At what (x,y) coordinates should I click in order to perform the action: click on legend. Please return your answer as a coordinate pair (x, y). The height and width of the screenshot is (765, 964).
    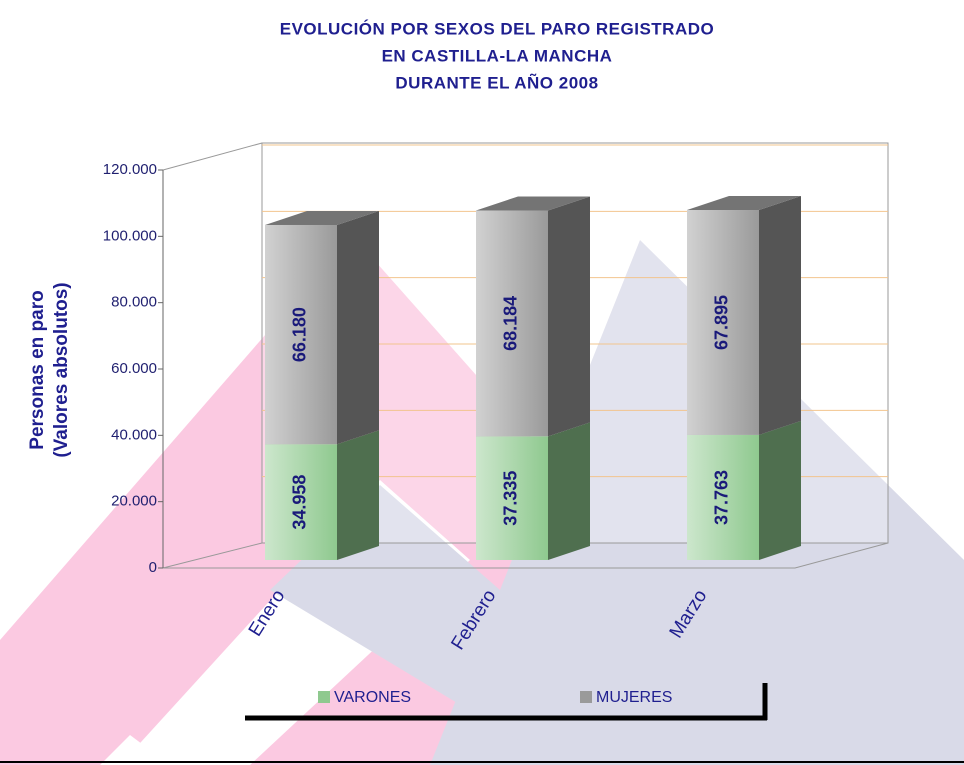
    Looking at the image, I should click on (506, 702).